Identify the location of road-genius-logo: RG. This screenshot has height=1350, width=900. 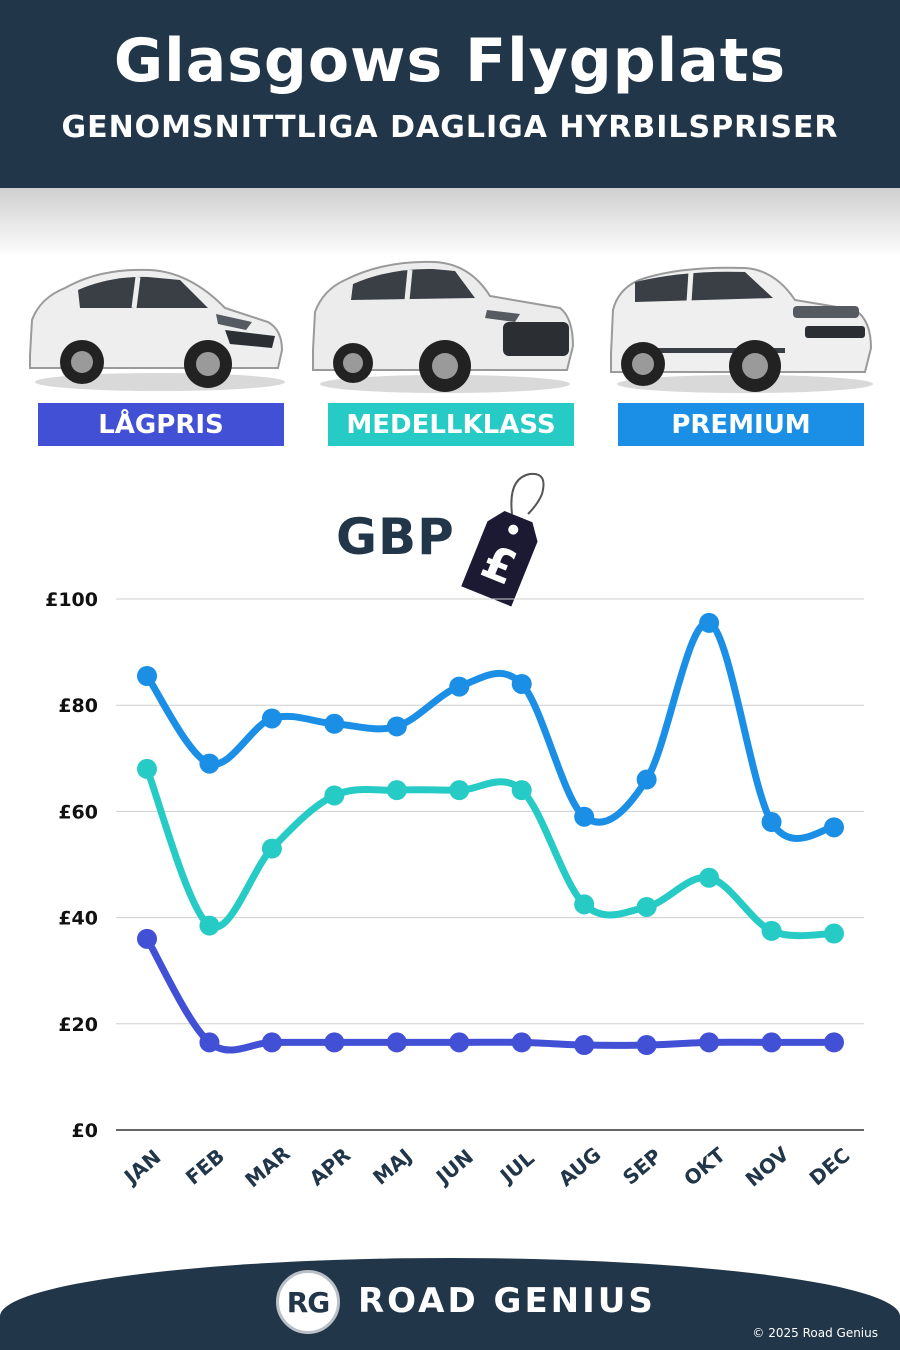
(308, 1302).